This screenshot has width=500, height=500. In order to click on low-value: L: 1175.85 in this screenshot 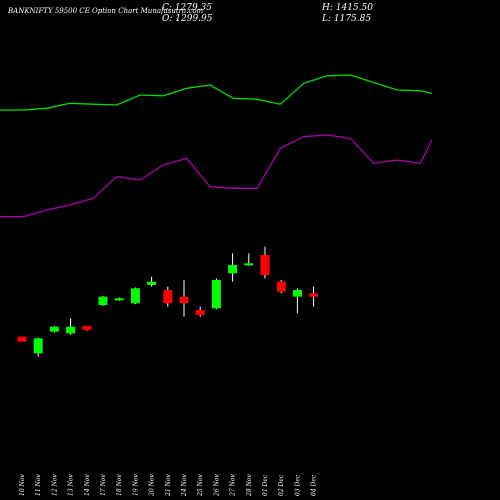, I will do `click(347, 19)`.